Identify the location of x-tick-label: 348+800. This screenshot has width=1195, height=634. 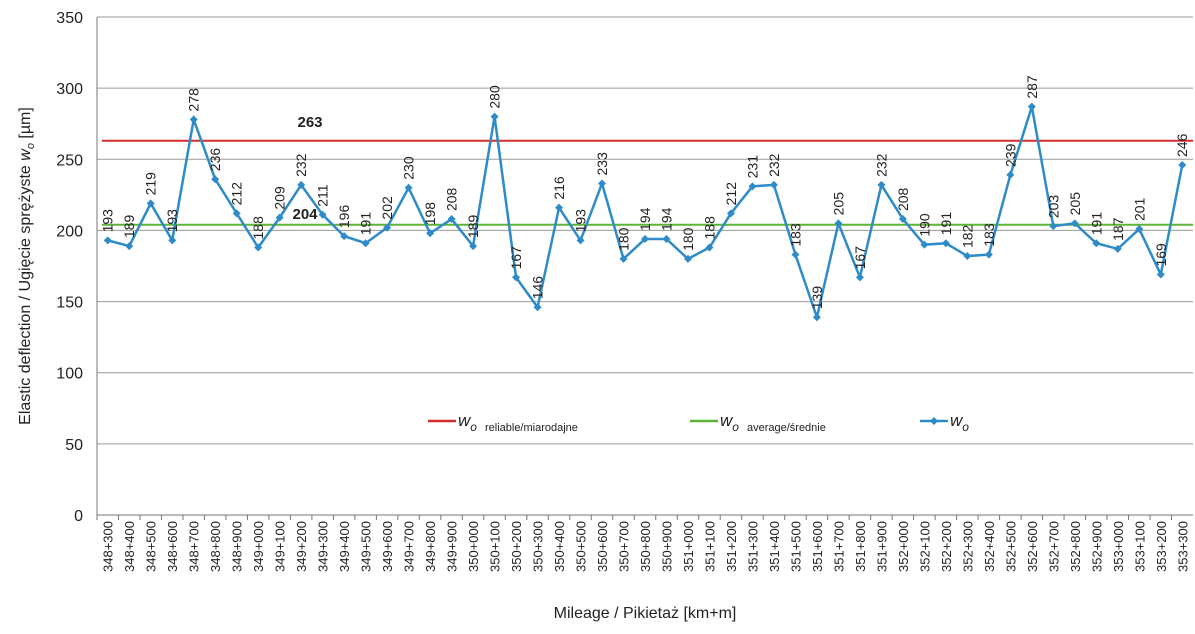
(215, 546).